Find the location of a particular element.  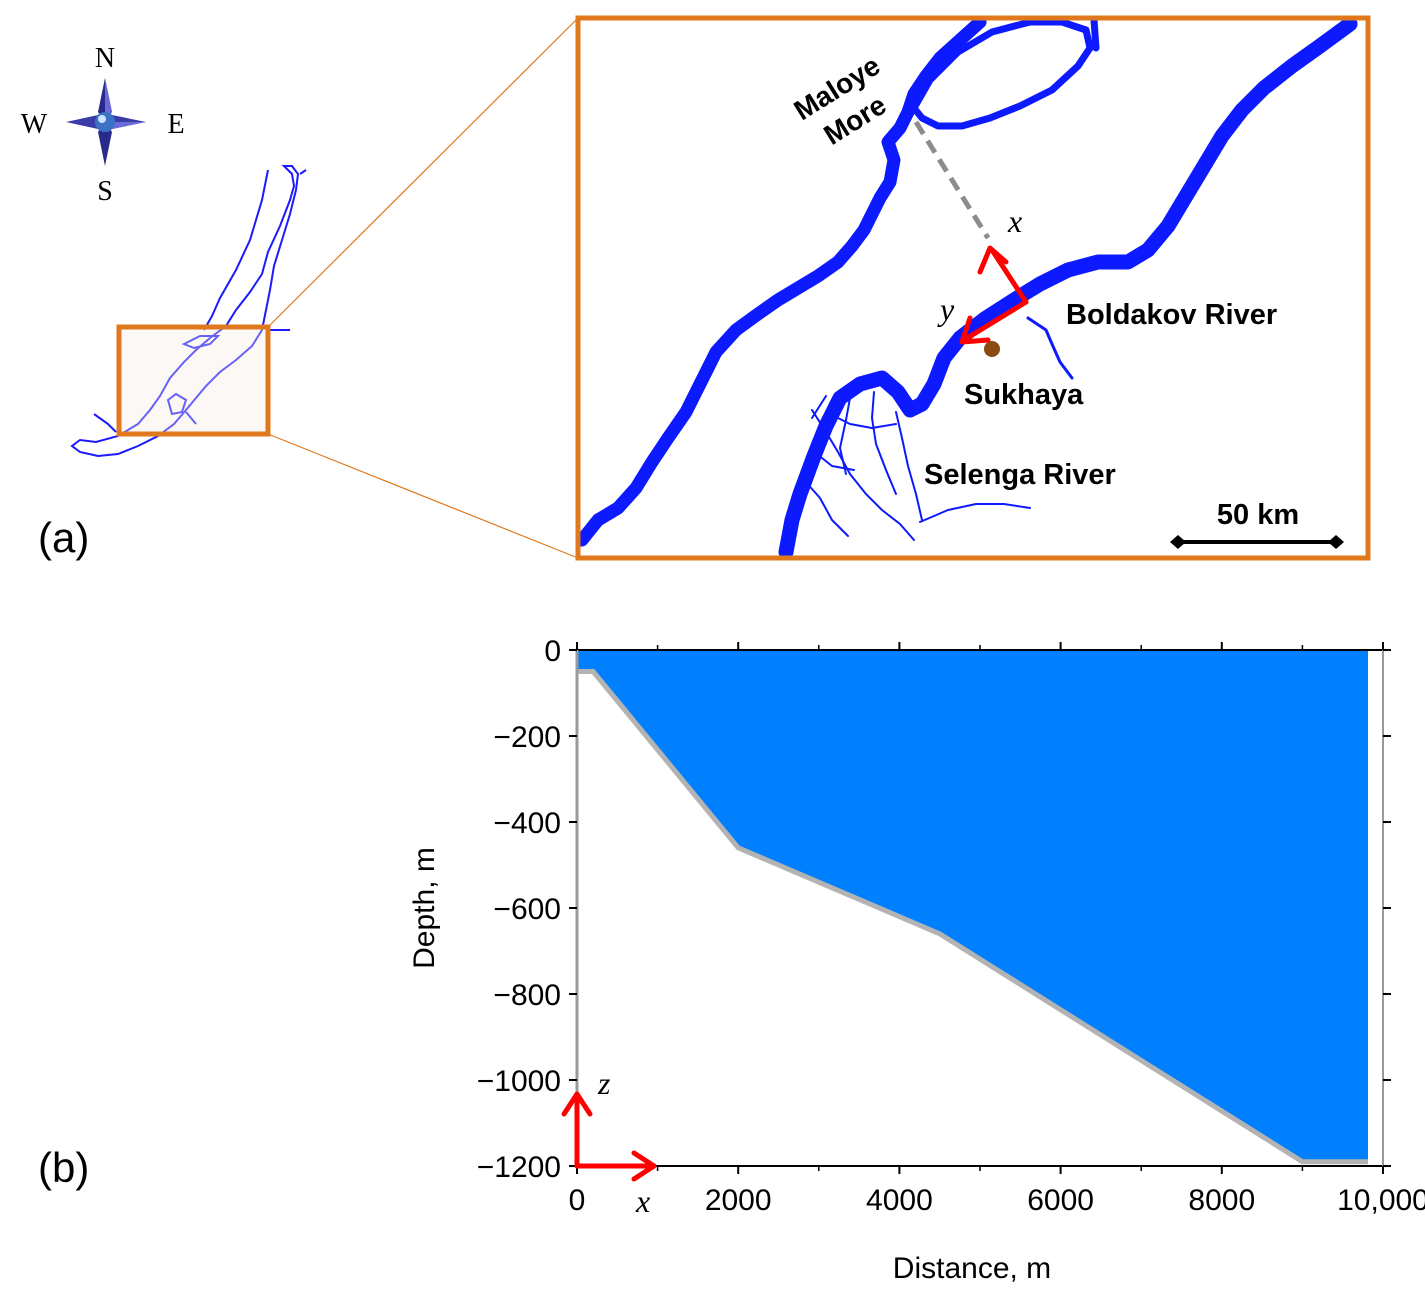

y-tick-label: −1200 is located at coordinates (519, 1167).